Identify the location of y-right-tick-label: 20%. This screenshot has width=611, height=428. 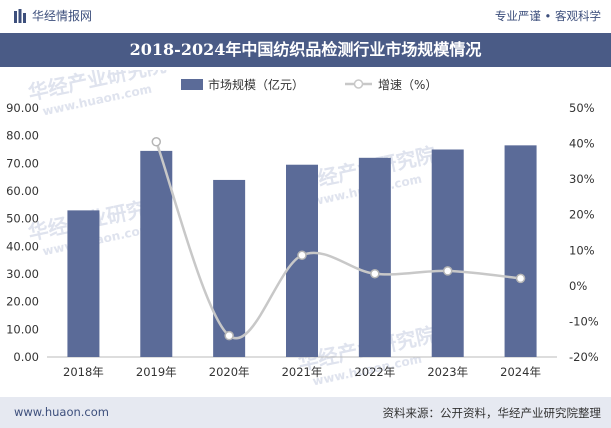
(582, 215).